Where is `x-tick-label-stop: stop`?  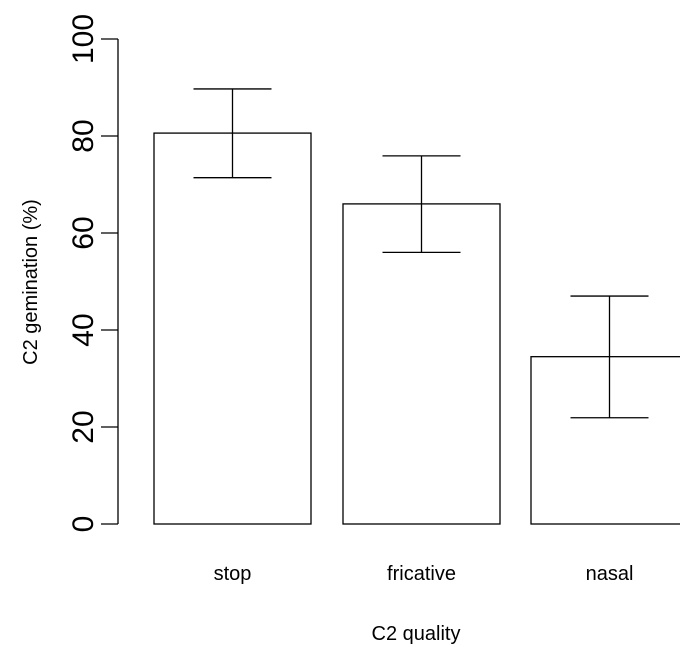 x-tick-label-stop: stop is located at coordinates (233, 574).